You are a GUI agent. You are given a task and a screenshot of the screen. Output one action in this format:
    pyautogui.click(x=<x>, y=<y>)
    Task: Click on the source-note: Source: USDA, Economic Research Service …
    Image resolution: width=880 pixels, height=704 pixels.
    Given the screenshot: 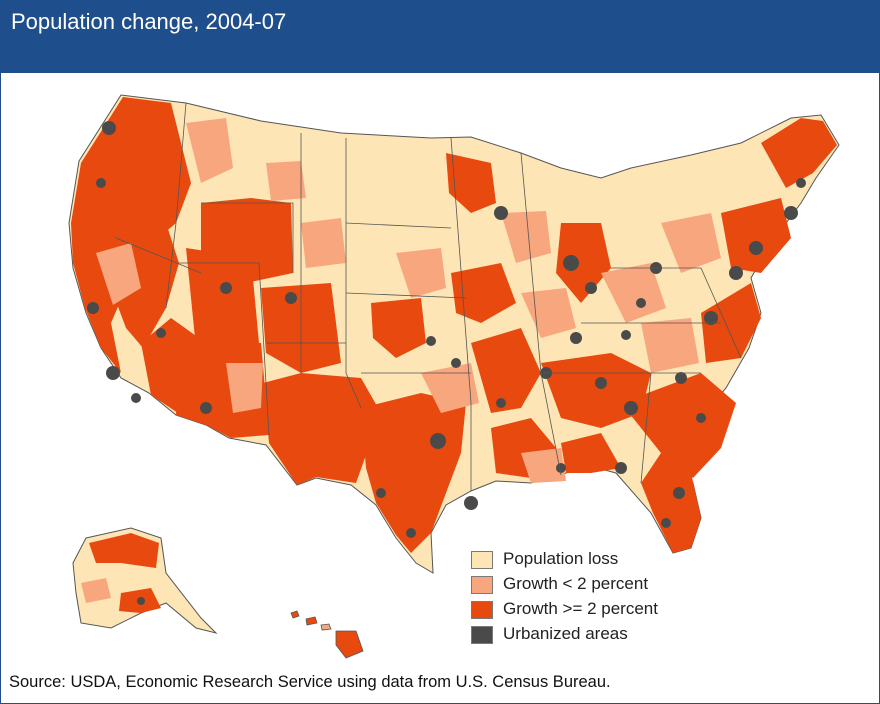 What is the action you would take?
    pyautogui.click(x=310, y=682)
    